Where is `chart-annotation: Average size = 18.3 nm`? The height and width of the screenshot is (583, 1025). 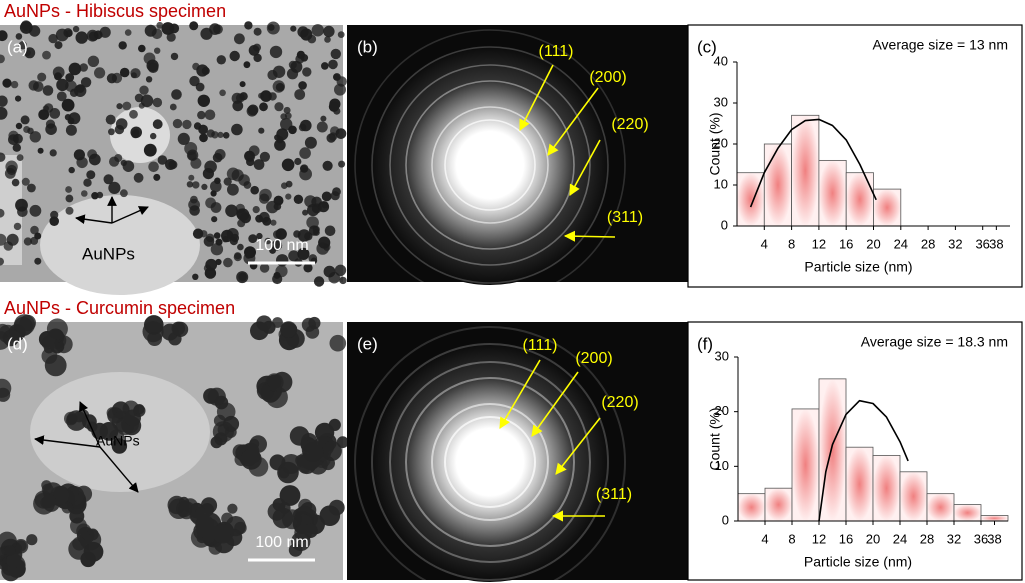 chart-annotation: Average size = 18.3 nm is located at coordinates (934, 342).